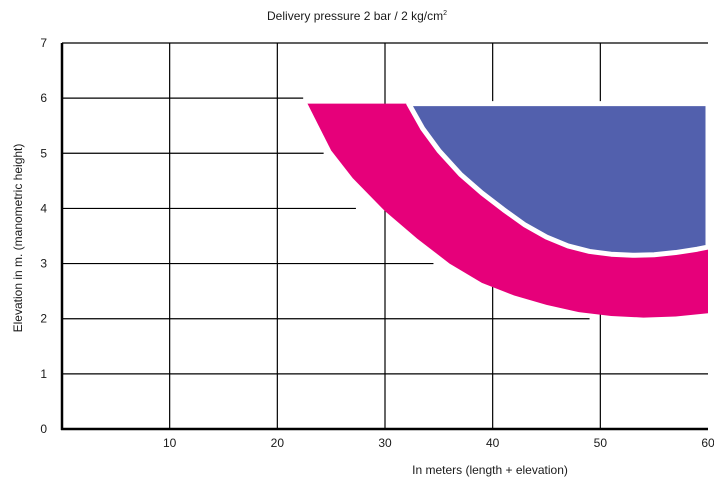 The width and height of the screenshot is (714, 478). Describe the element at coordinates (43, 374) in the screenshot. I see `y-tick-label-1: 1` at that location.